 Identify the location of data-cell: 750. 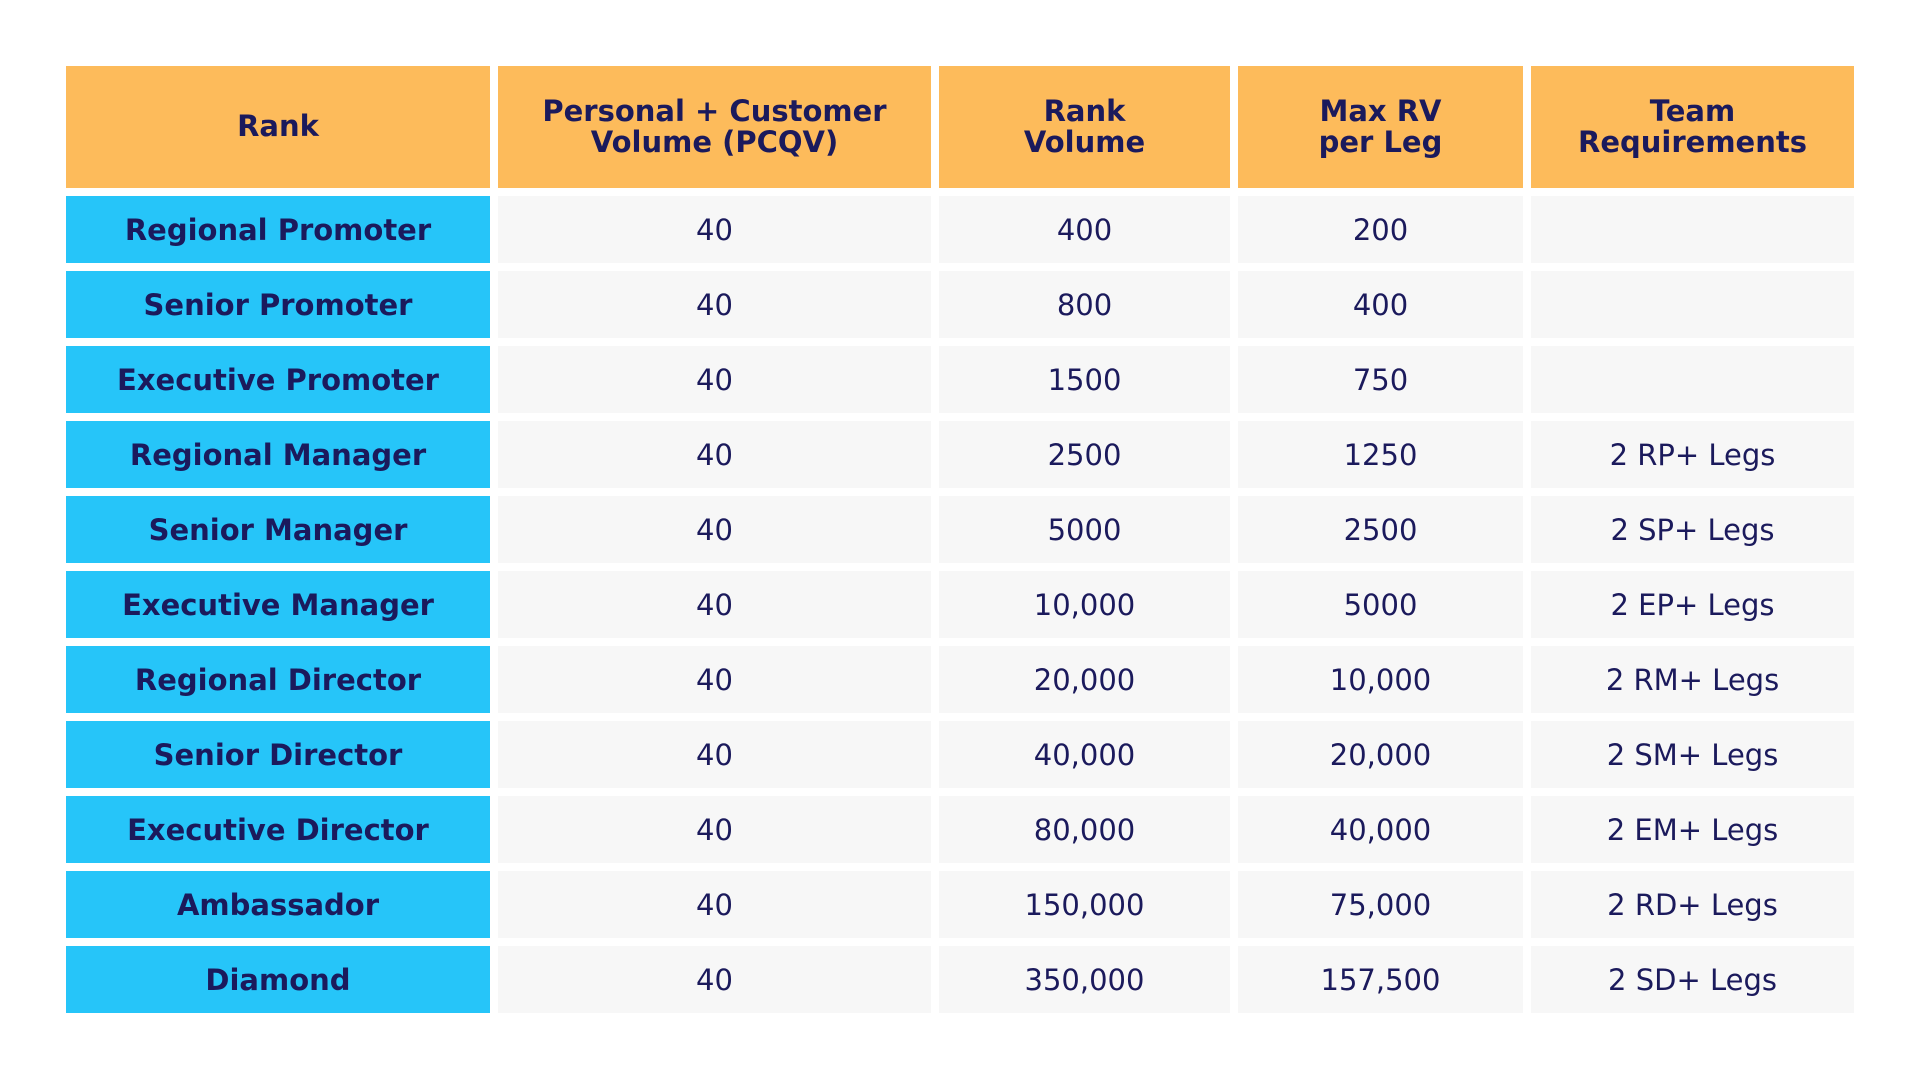
(1380, 379).